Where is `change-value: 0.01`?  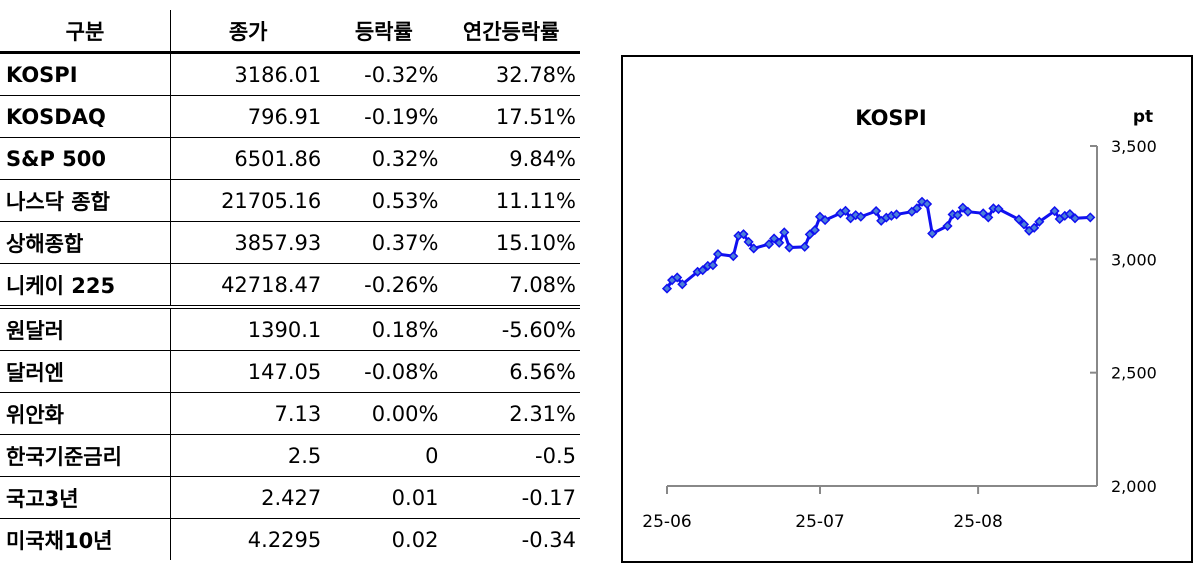 change-value: 0.01 is located at coordinates (384, 497).